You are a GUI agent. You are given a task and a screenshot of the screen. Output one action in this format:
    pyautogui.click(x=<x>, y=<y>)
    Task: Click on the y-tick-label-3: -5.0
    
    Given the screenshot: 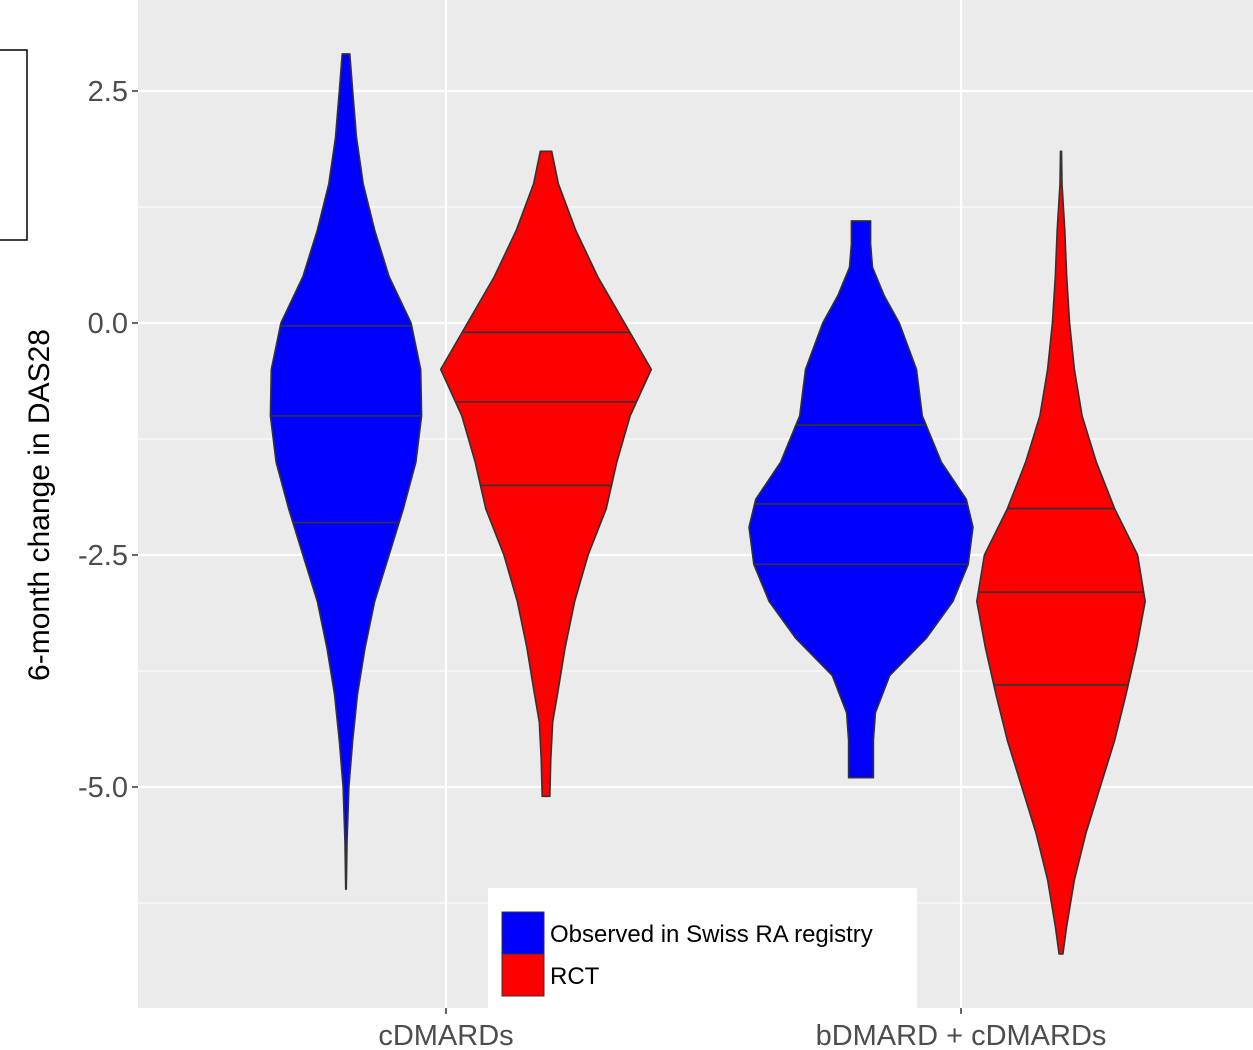 What is the action you would take?
    pyautogui.click(x=103, y=788)
    